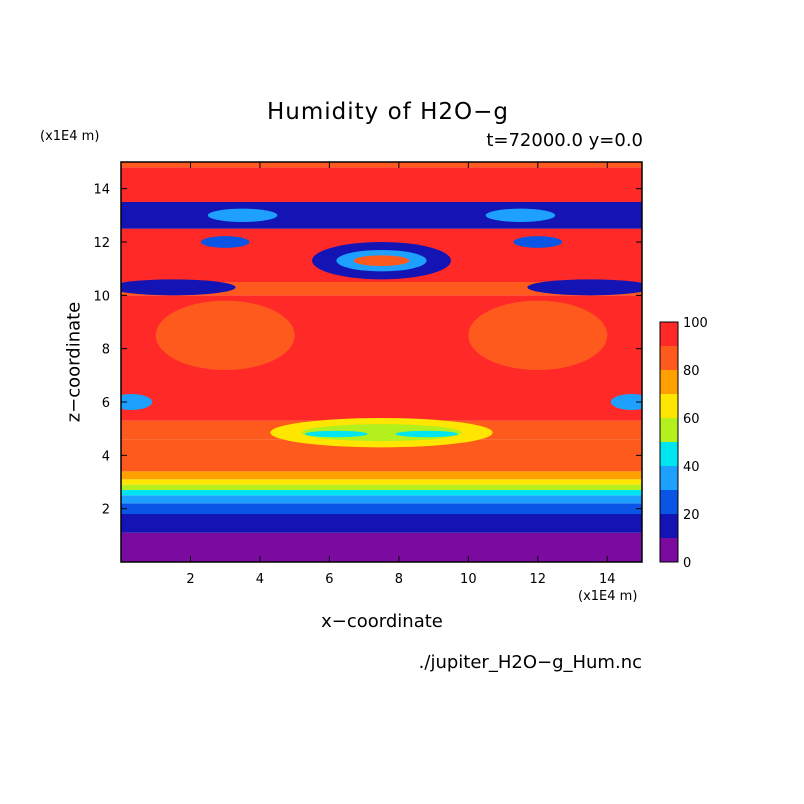  I want to click on colorbar-tick-label: 40, so click(691, 467).